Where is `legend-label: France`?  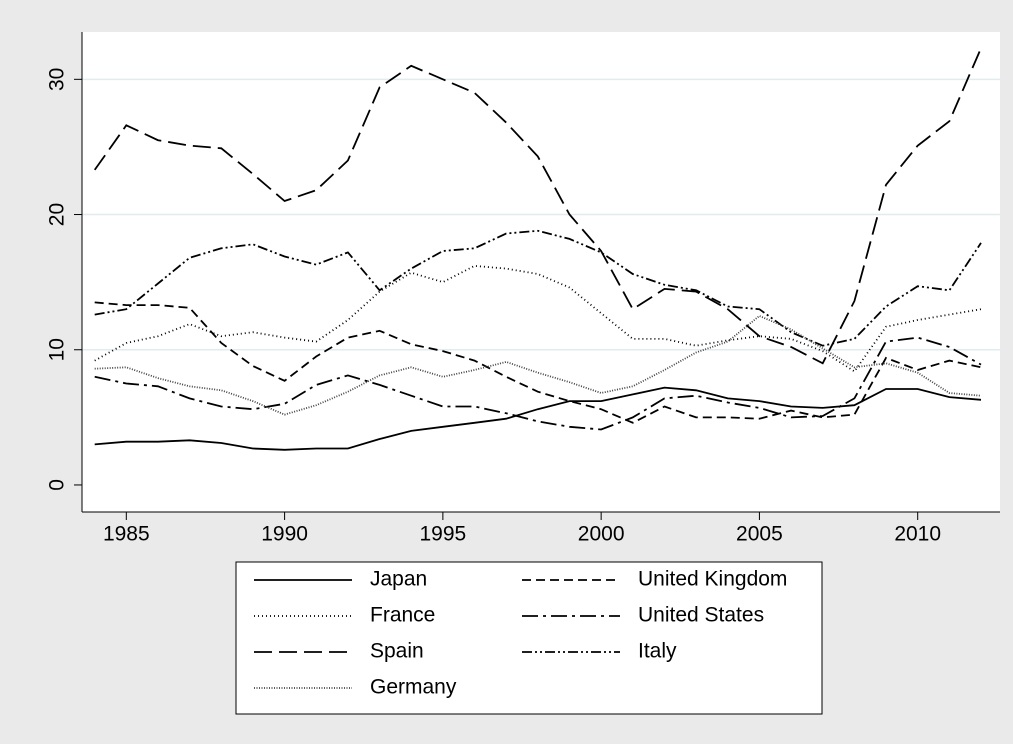 legend-label: France is located at coordinates (402, 615).